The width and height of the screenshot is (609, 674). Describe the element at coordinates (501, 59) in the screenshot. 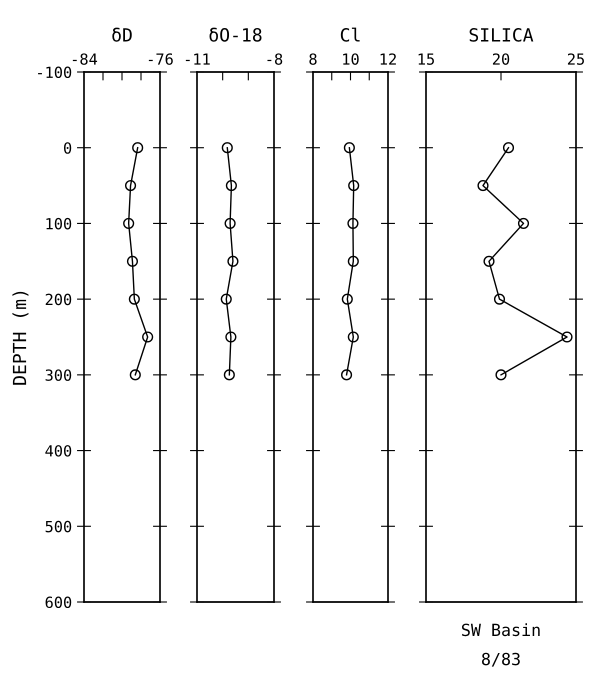

I see `x-tick-label: 20` at that location.